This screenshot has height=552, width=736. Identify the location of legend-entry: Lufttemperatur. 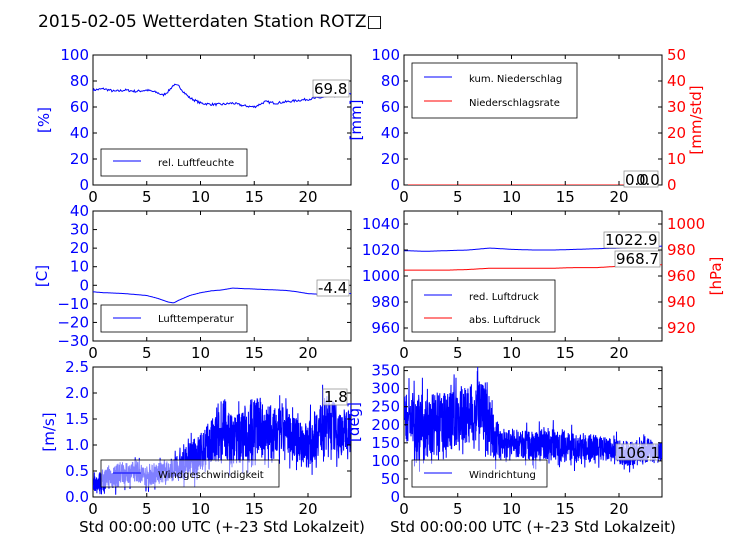
(196, 319).